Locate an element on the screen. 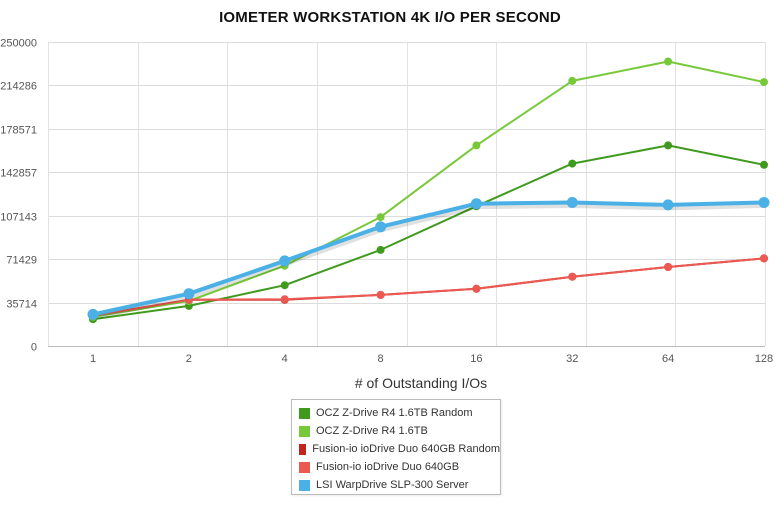  x-tick-label: 1 is located at coordinates (93, 359).